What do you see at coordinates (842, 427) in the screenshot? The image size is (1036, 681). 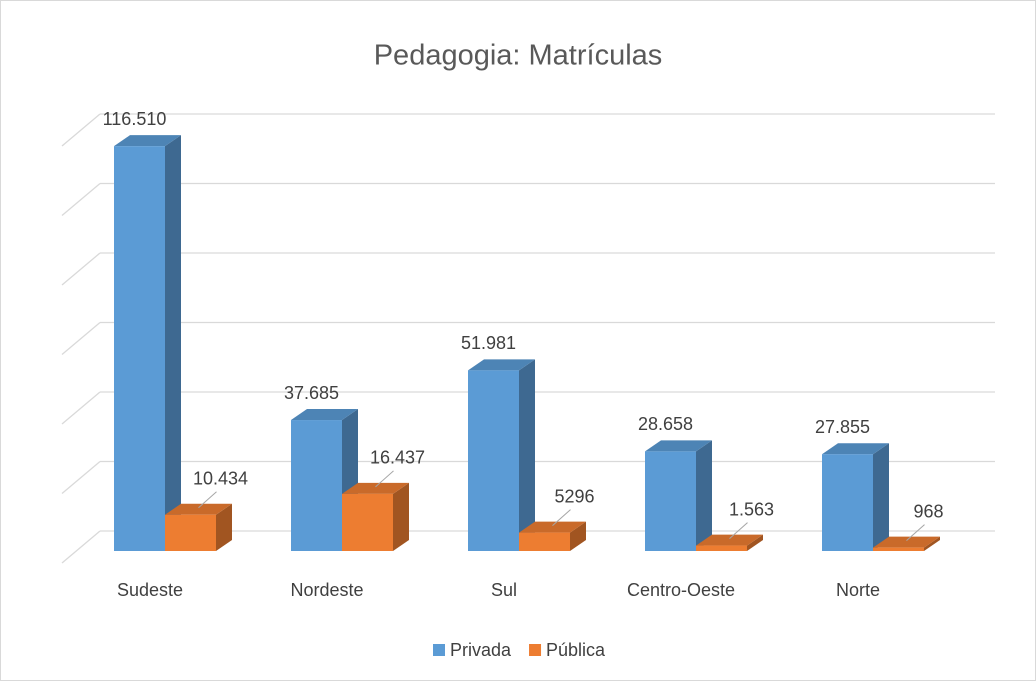 I see `data-label: 27.855` at bounding box center [842, 427].